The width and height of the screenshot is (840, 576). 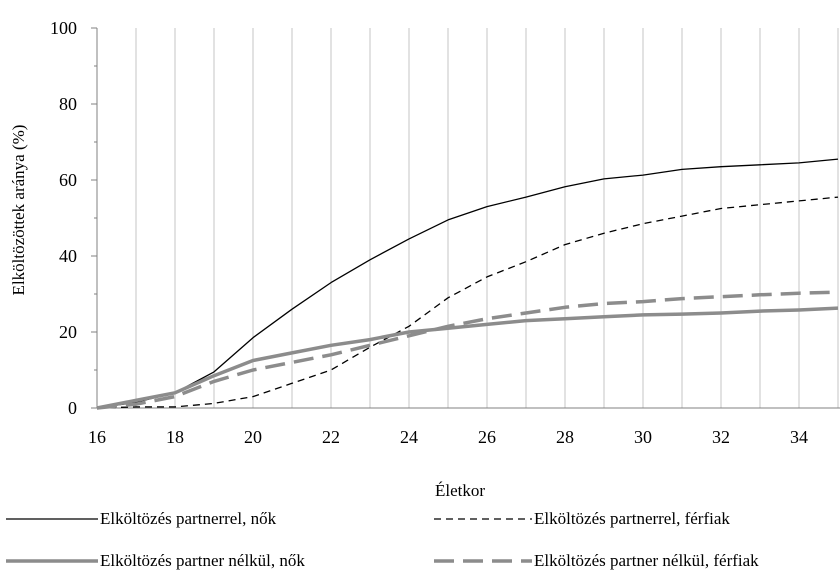 I want to click on x-tick-label-22: 22, so click(x=331, y=437).